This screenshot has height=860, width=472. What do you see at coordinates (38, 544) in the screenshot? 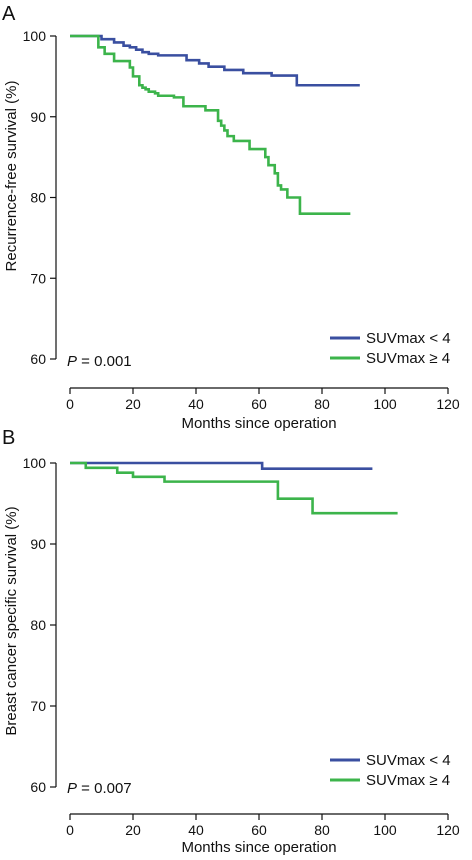
I see `panel-b-y-tick-label: 90` at bounding box center [38, 544].